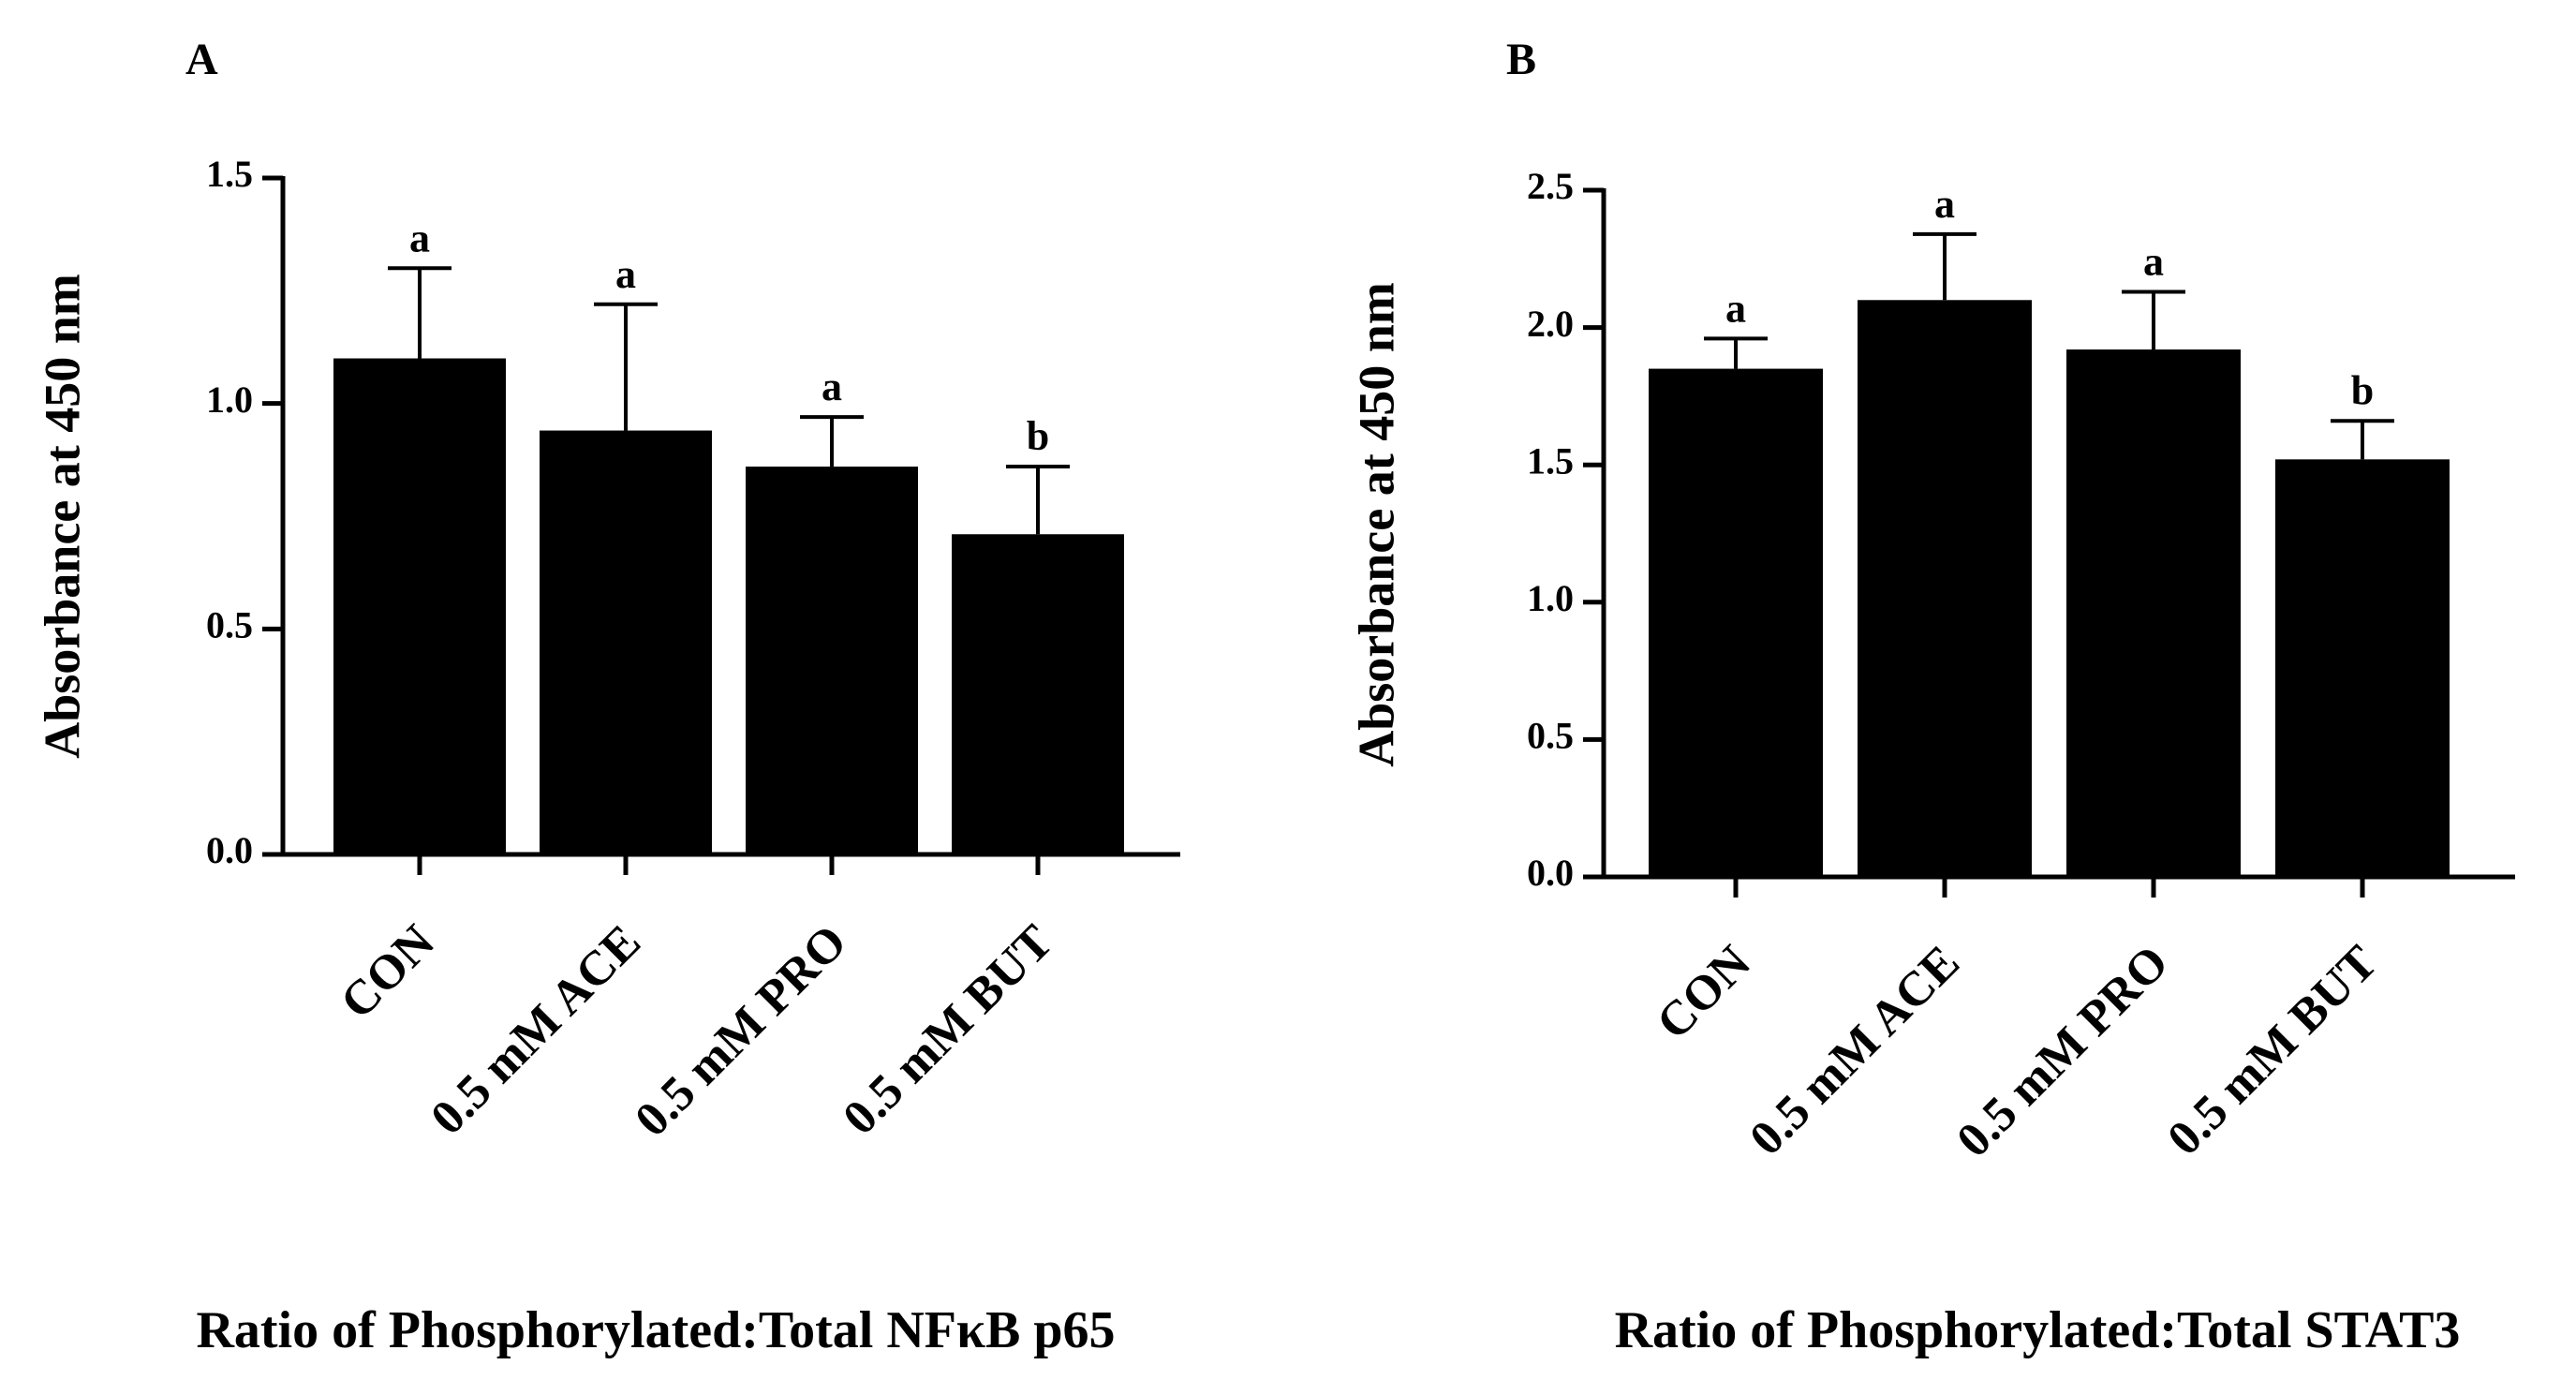  I want to click on chart-title: Ratio of Phosphorylated:Total NFκB p65, so click(656, 1330).